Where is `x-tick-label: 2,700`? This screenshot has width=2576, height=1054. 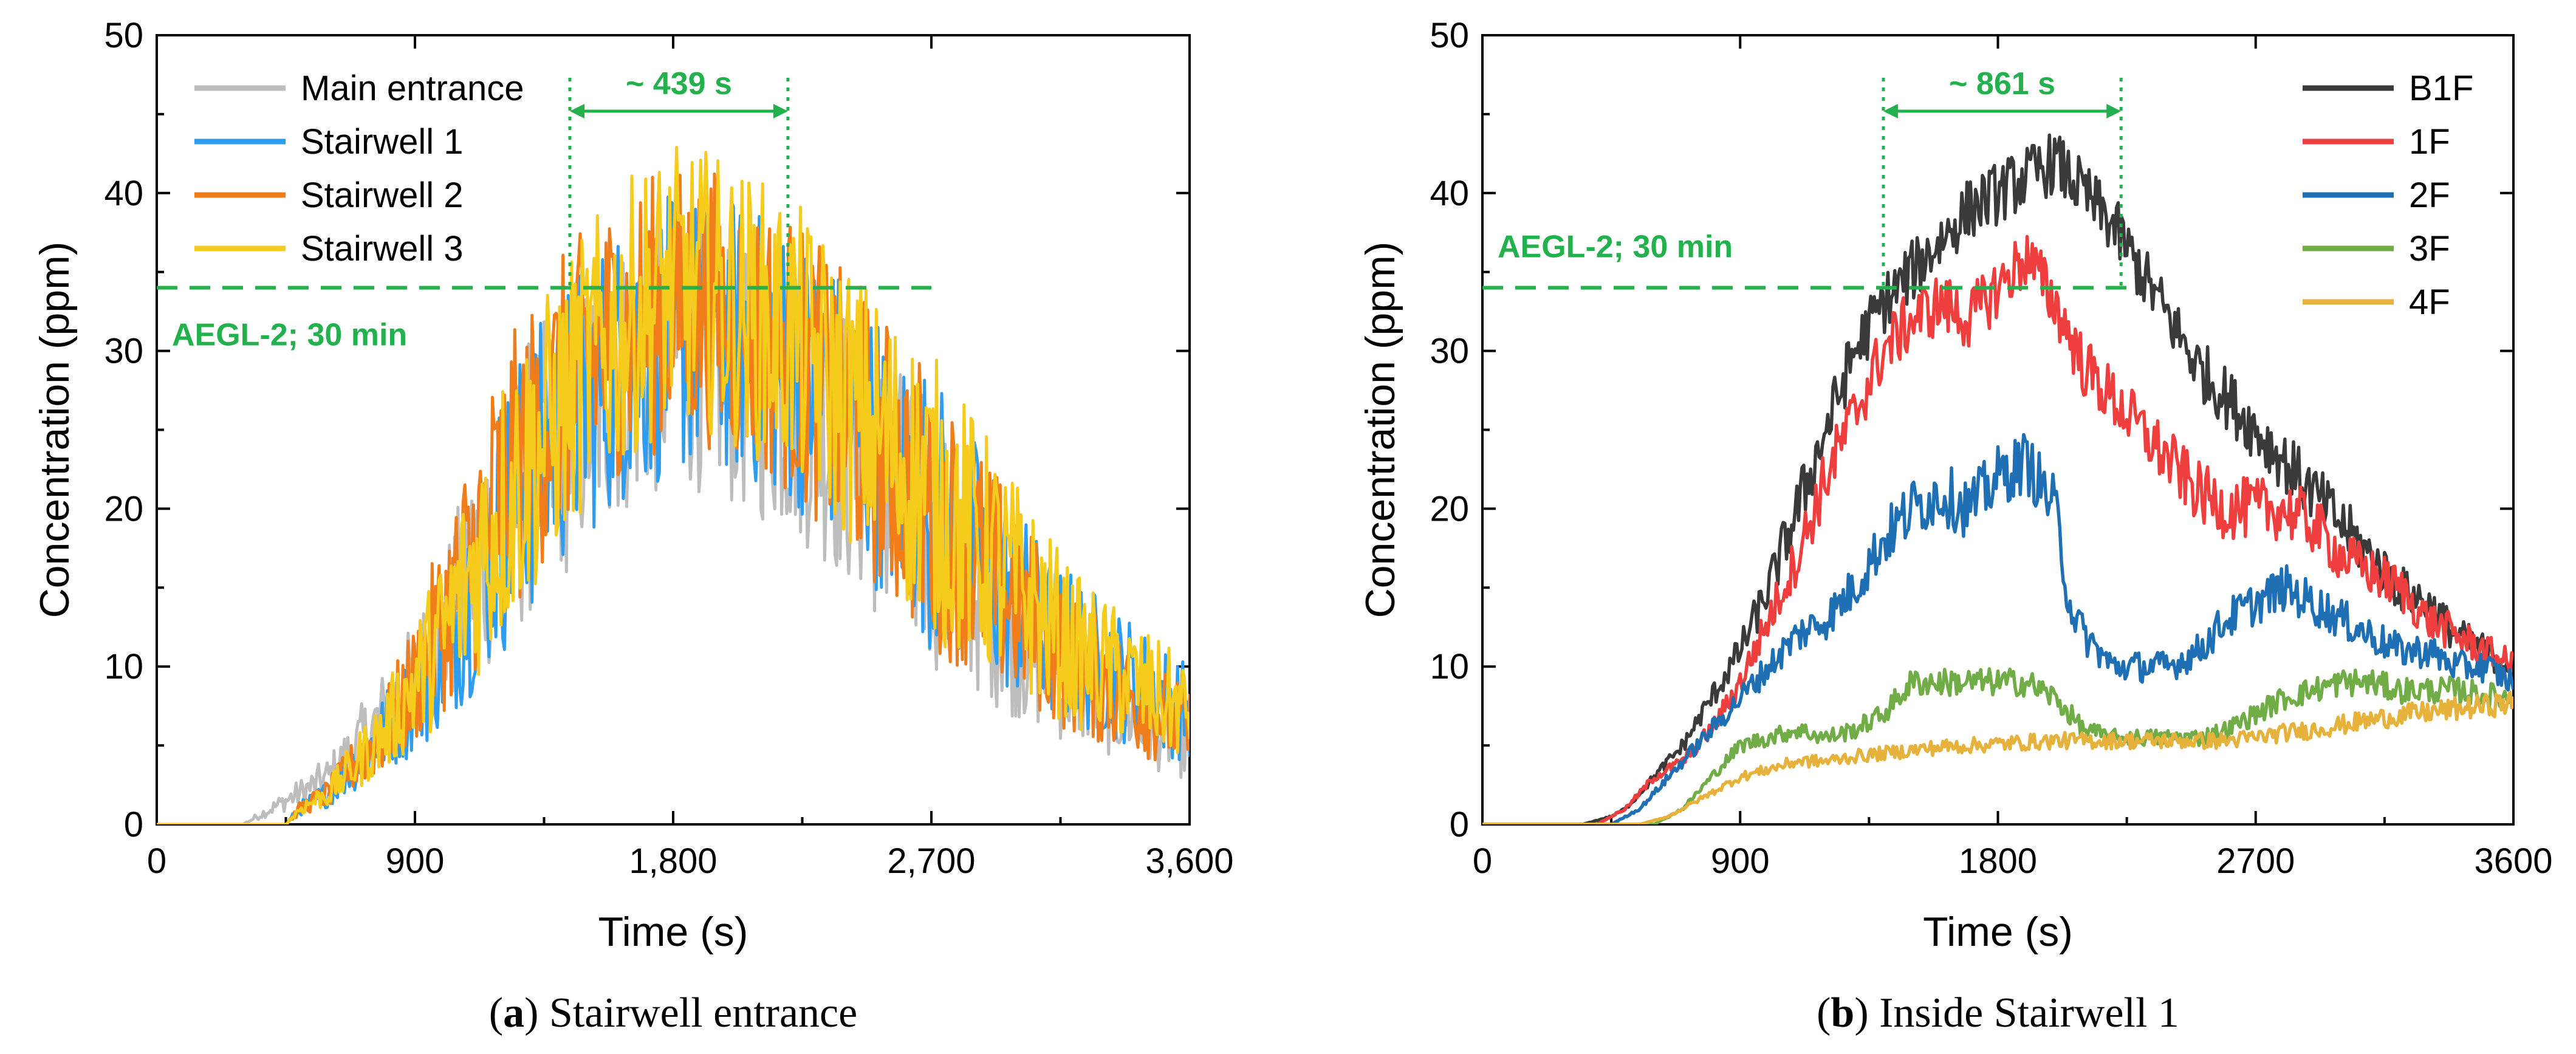
x-tick-label: 2,700 is located at coordinates (931, 861).